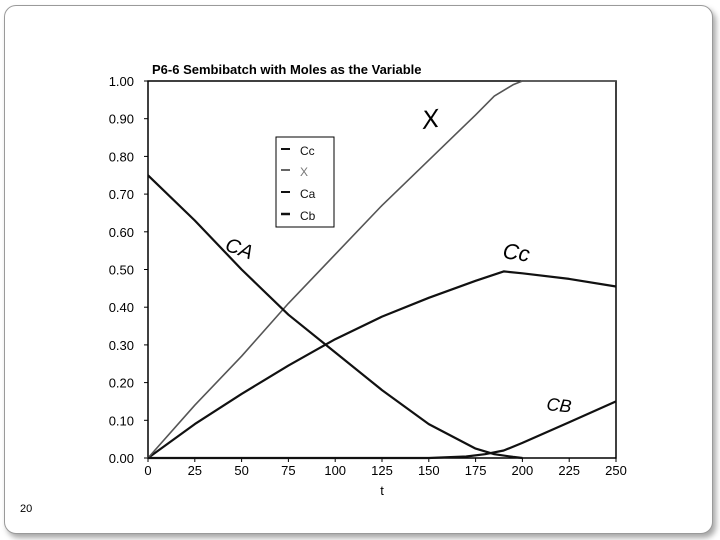  What do you see at coordinates (382, 470) in the screenshot?
I see `x-tick-label: 125` at bounding box center [382, 470].